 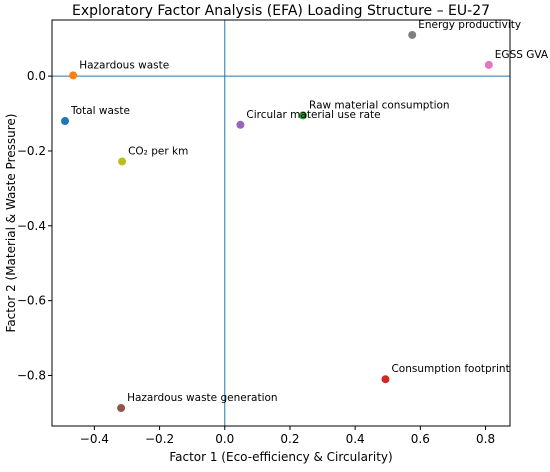 I want to click on data-point-label: Raw material consumption, so click(x=379, y=105).